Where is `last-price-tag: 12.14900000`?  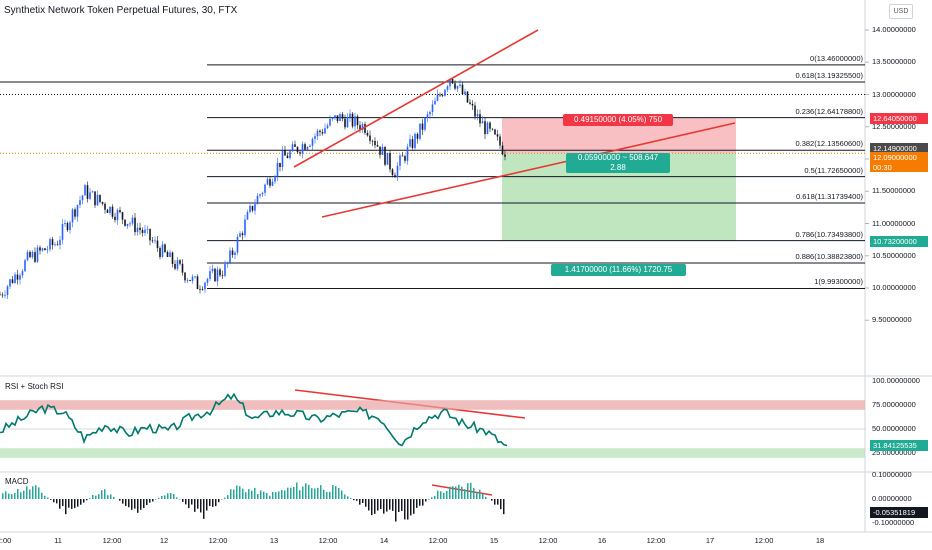 last-price-tag: 12.14900000 is located at coordinates (899, 149).